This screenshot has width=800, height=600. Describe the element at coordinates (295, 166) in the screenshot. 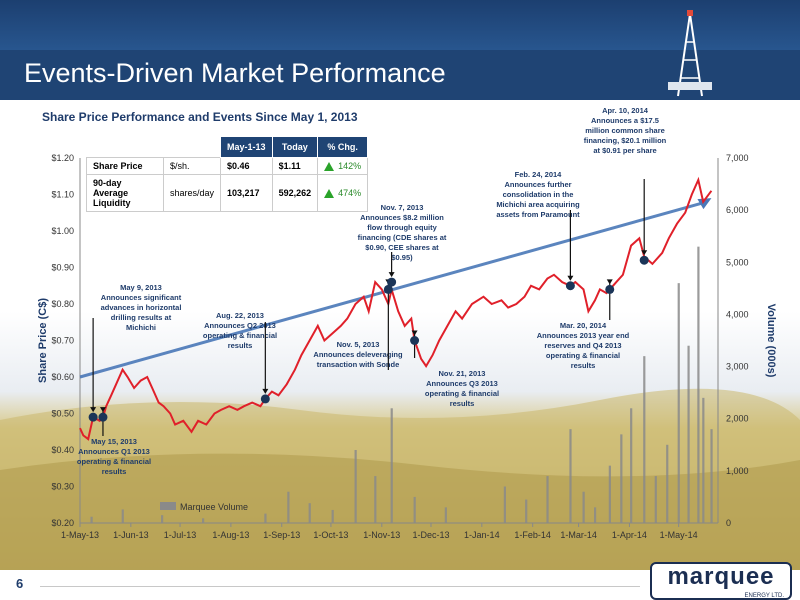

I see `row-today-value: $1.11` at that location.